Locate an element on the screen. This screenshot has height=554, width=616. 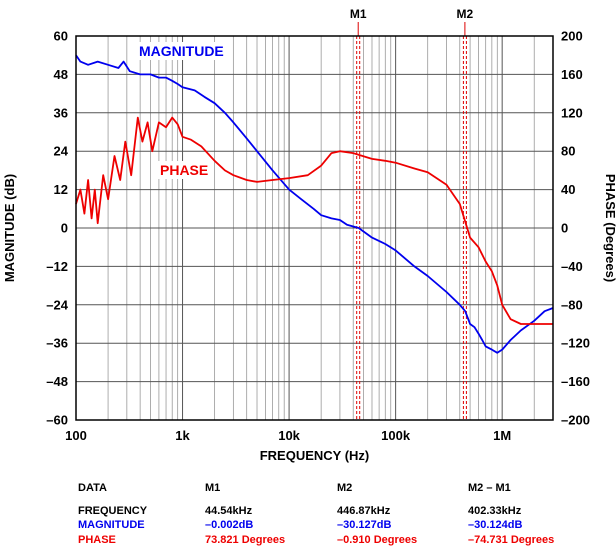
left-tick-label: 60 is located at coordinates (61, 36).